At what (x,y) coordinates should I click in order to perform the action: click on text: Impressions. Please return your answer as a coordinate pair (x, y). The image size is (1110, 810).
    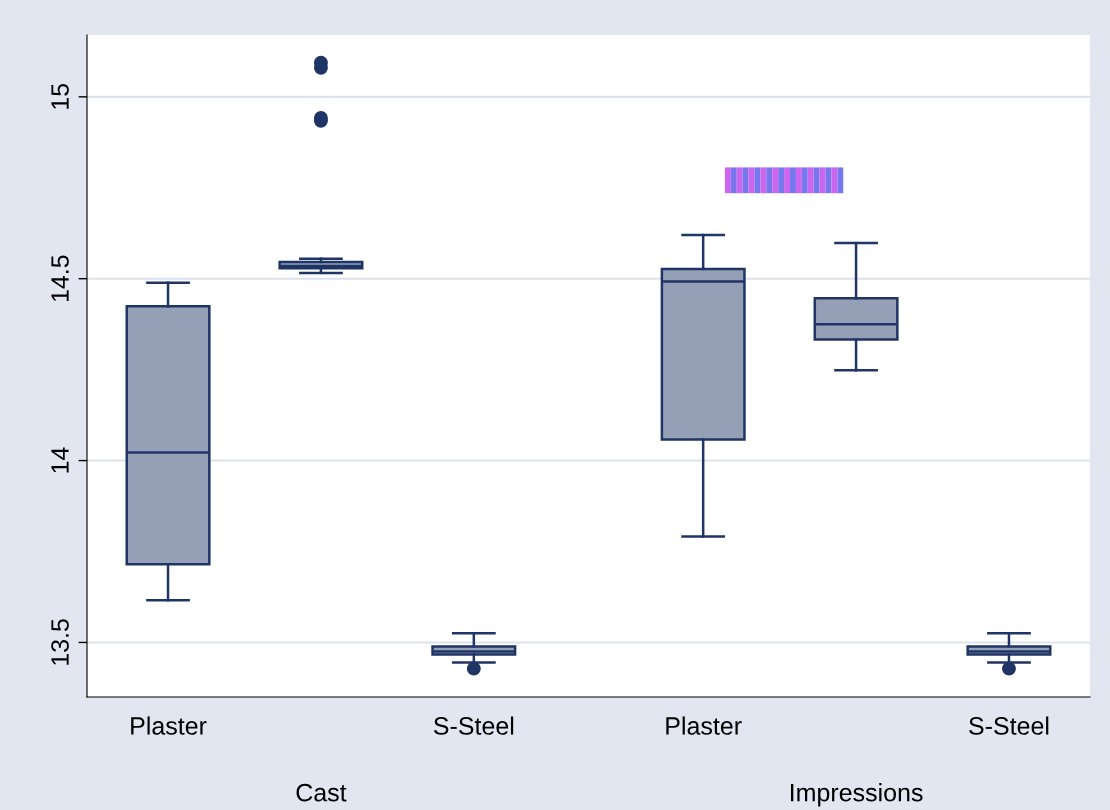
    Looking at the image, I should click on (857, 795).